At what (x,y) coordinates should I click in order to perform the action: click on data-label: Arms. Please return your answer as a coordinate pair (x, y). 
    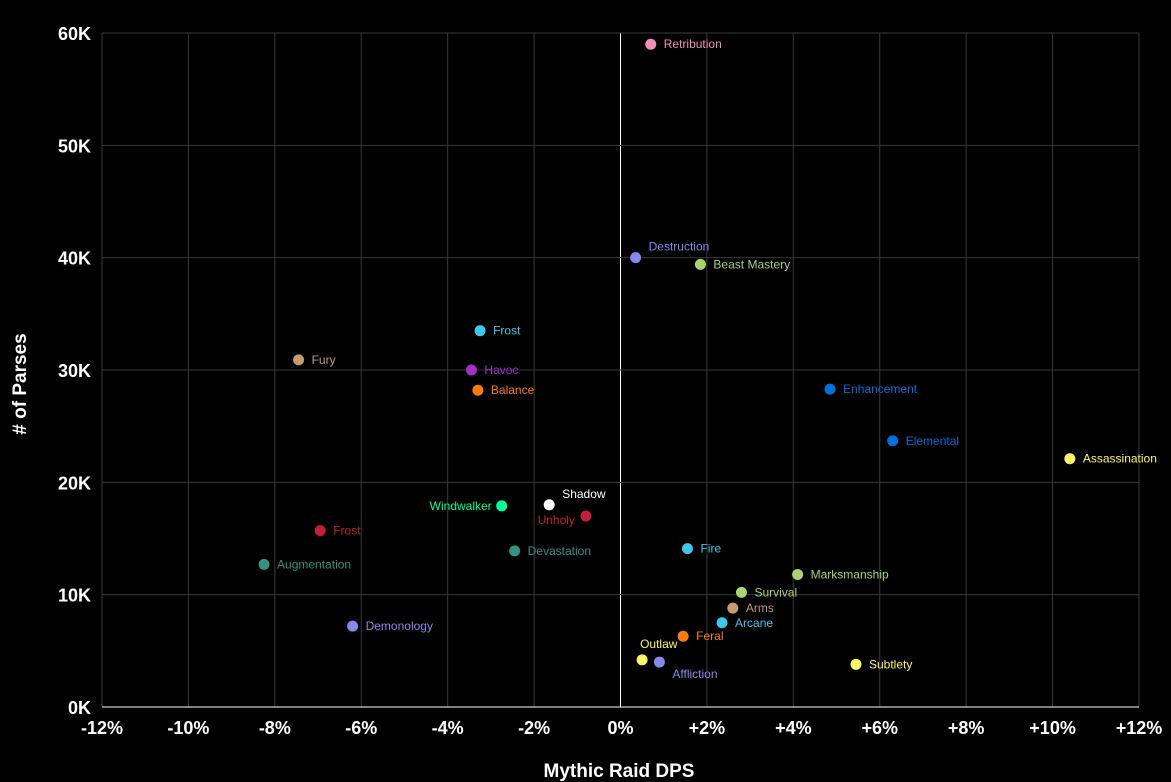
    Looking at the image, I should click on (760, 608).